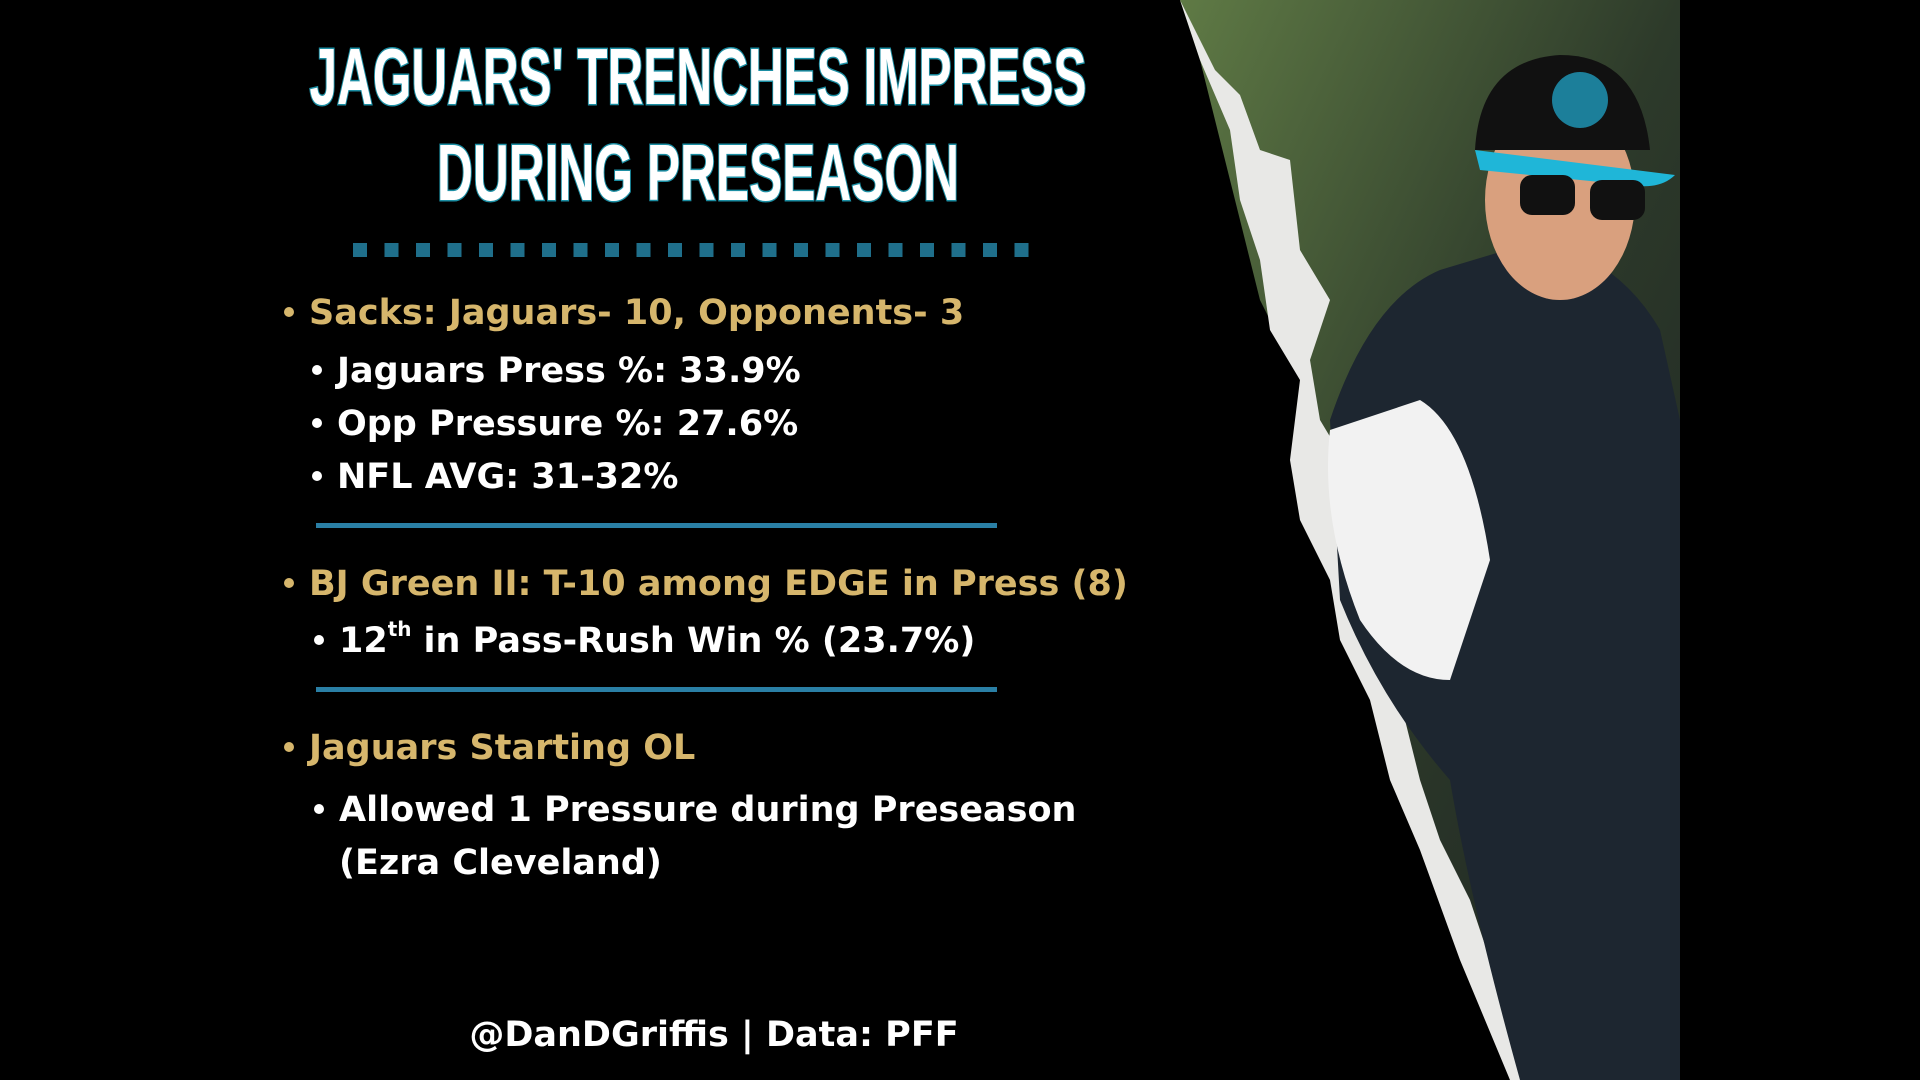  I want to click on title: JAGUARS' TRENCHES IMPRESS, so click(698, 76).